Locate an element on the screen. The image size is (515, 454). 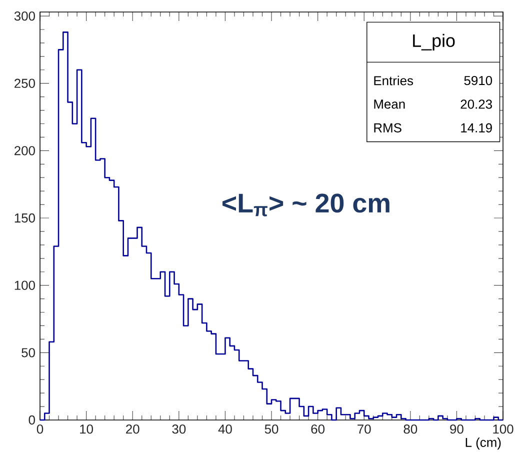
y-tick-label: 150 is located at coordinates (24, 218).